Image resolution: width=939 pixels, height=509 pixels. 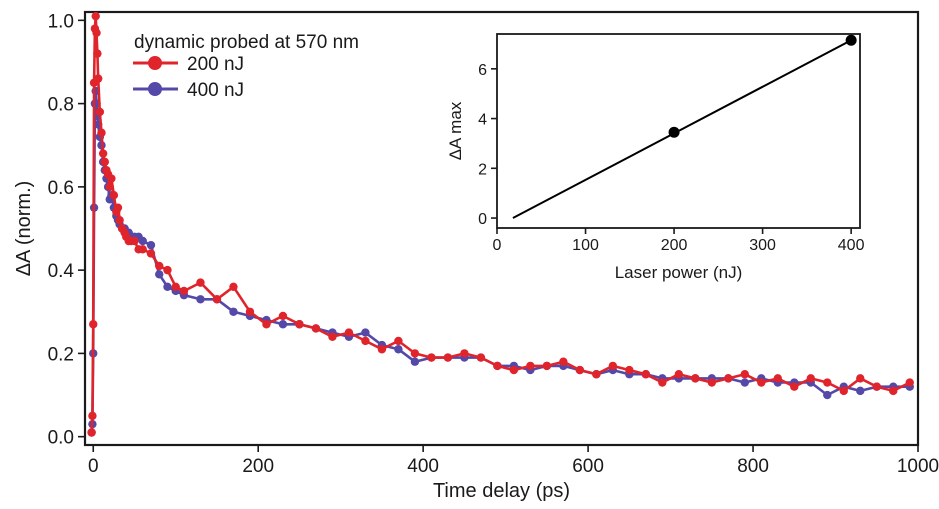 What do you see at coordinates (851, 245) in the screenshot?
I see `inset-x-tick-label: 400` at bounding box center [851, 245].